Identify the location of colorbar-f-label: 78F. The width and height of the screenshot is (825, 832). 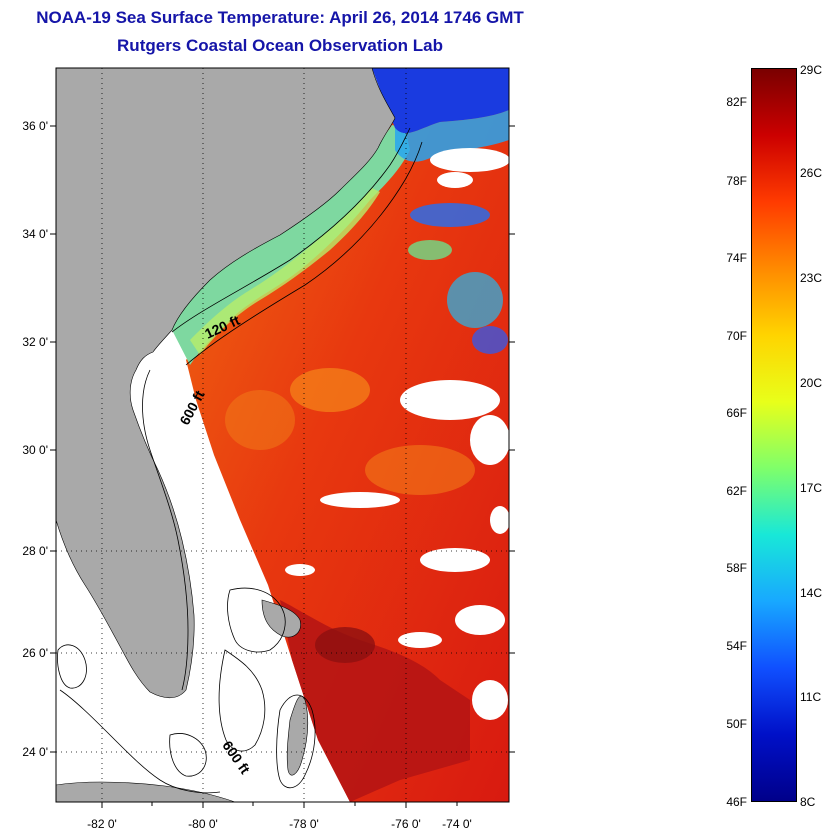
(736, 181).